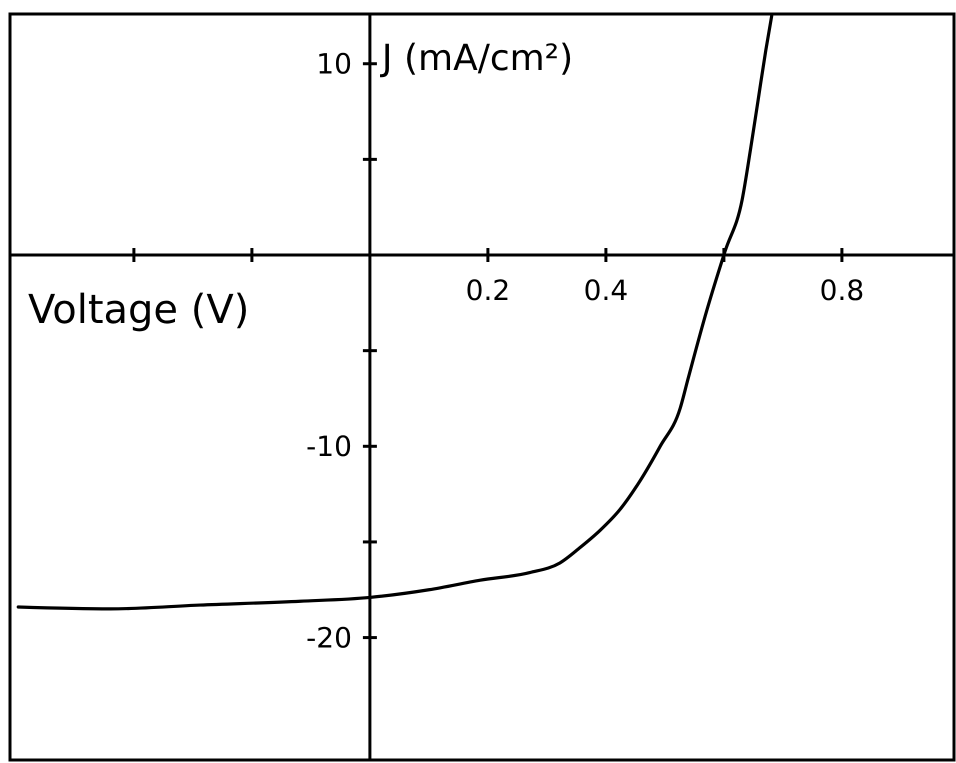 This screenshot has width=956, height=763. I want to click on x-tick-label: 0.8, so click(842, 291).